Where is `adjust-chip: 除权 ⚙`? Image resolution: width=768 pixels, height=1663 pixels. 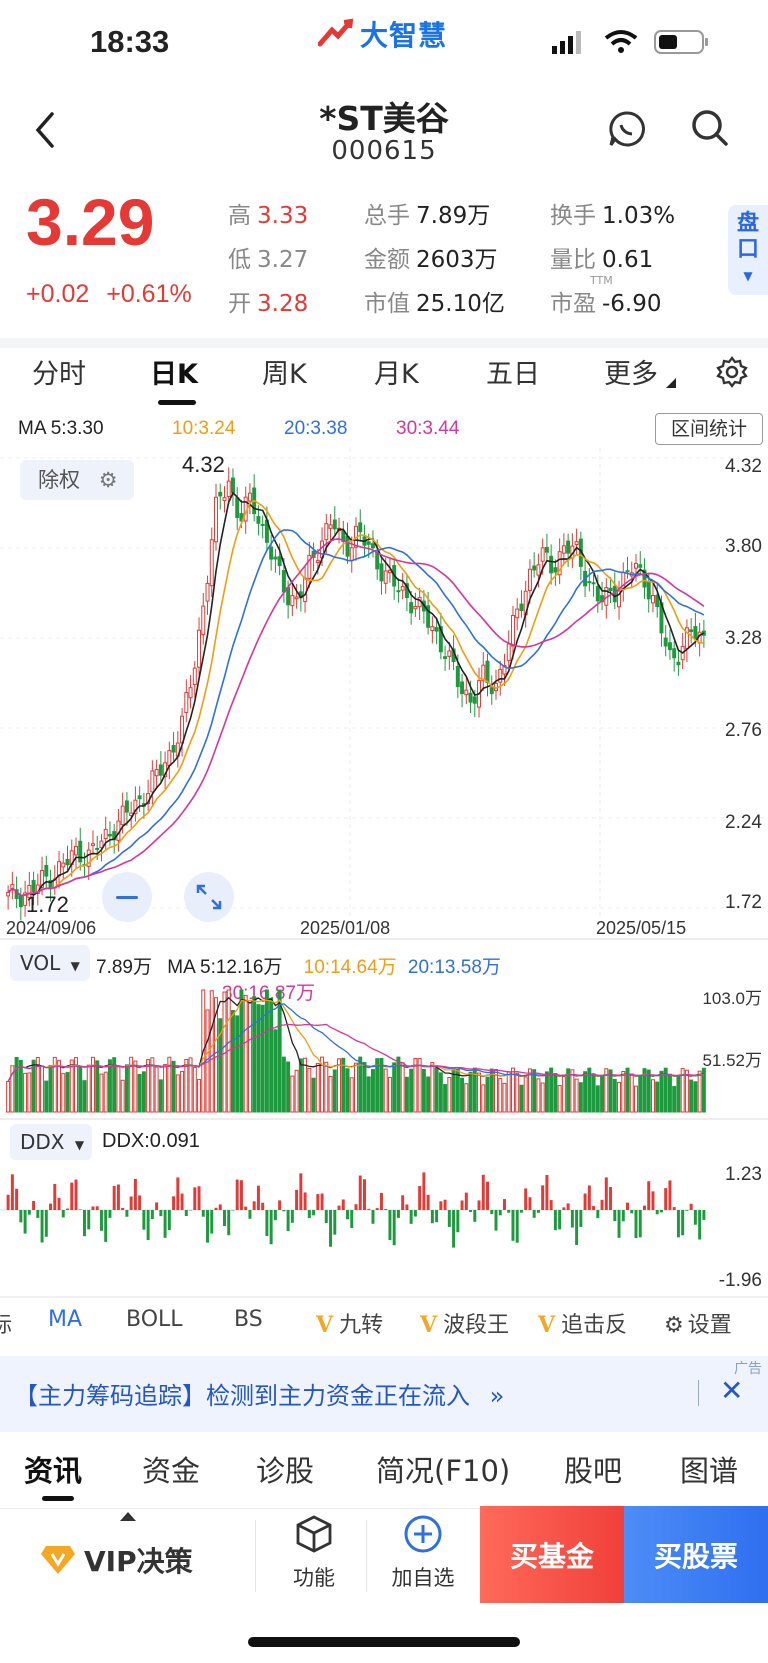 adjust-chip: 除权 ⚙ is located at coordinates (77, 480).